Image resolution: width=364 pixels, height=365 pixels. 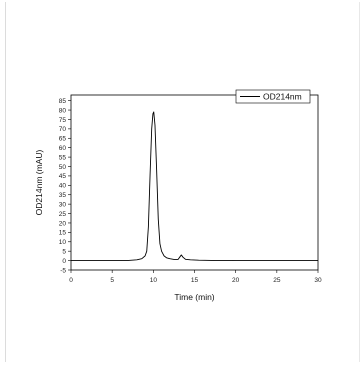 What do you see at coordinates (39, 183) in the screenshot?
I see `y-axis-label: OD214nm (mAU)` at bounding box center [39, 183].